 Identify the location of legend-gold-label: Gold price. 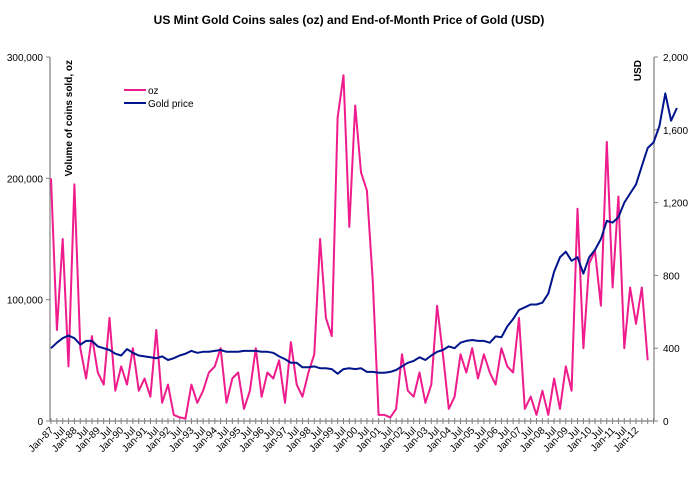
(171, 104).